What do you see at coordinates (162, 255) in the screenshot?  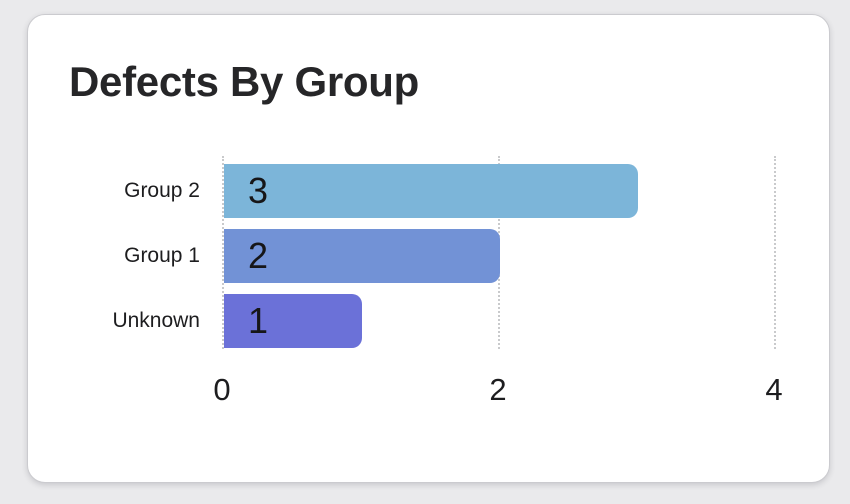 I see `category-label: Group 1` at bounding box center [162, 255].